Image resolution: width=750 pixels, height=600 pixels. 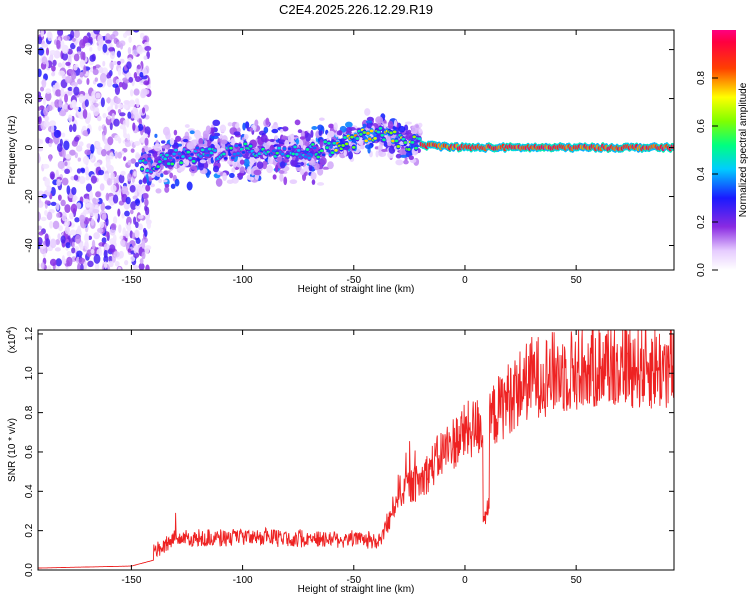 What do you see at coordinates (707, 174) in the screenshot?
I see `colorbar-ticks: 0.0 0.2 0.4 0.6 0.8` at bounding box center [707, 174].